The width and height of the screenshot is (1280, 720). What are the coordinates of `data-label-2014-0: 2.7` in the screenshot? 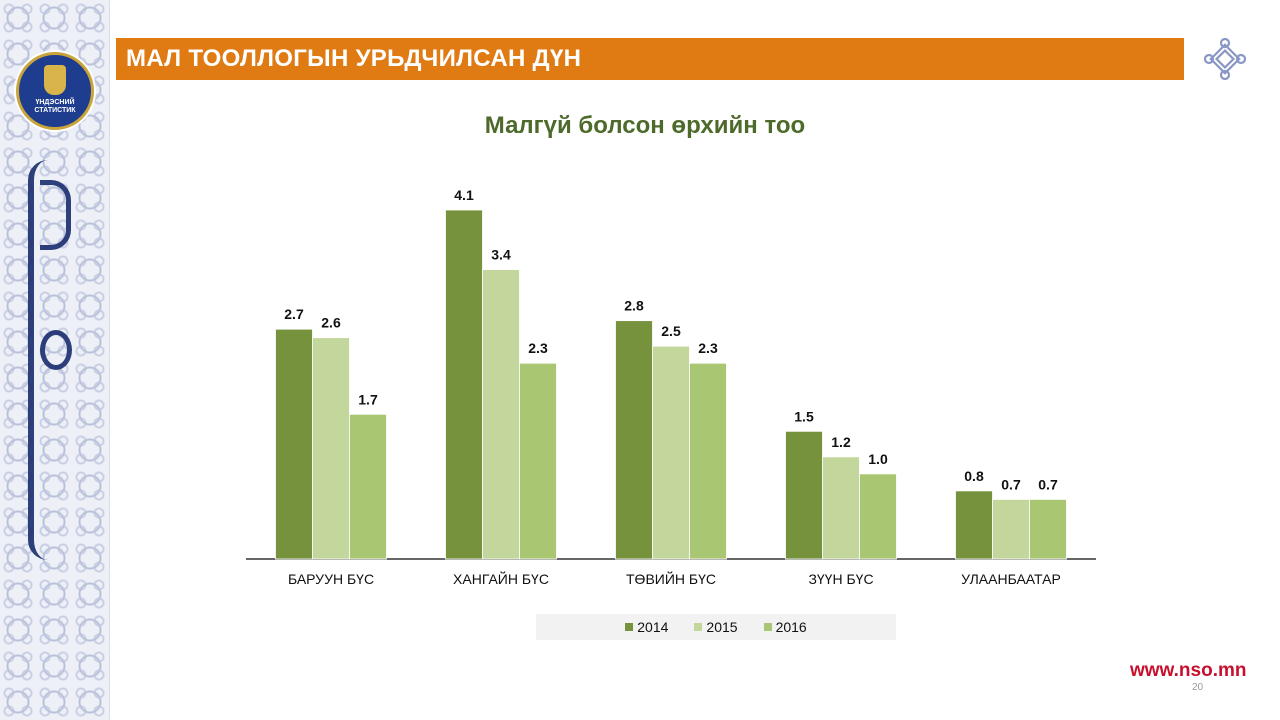 It's located at (294, 314).